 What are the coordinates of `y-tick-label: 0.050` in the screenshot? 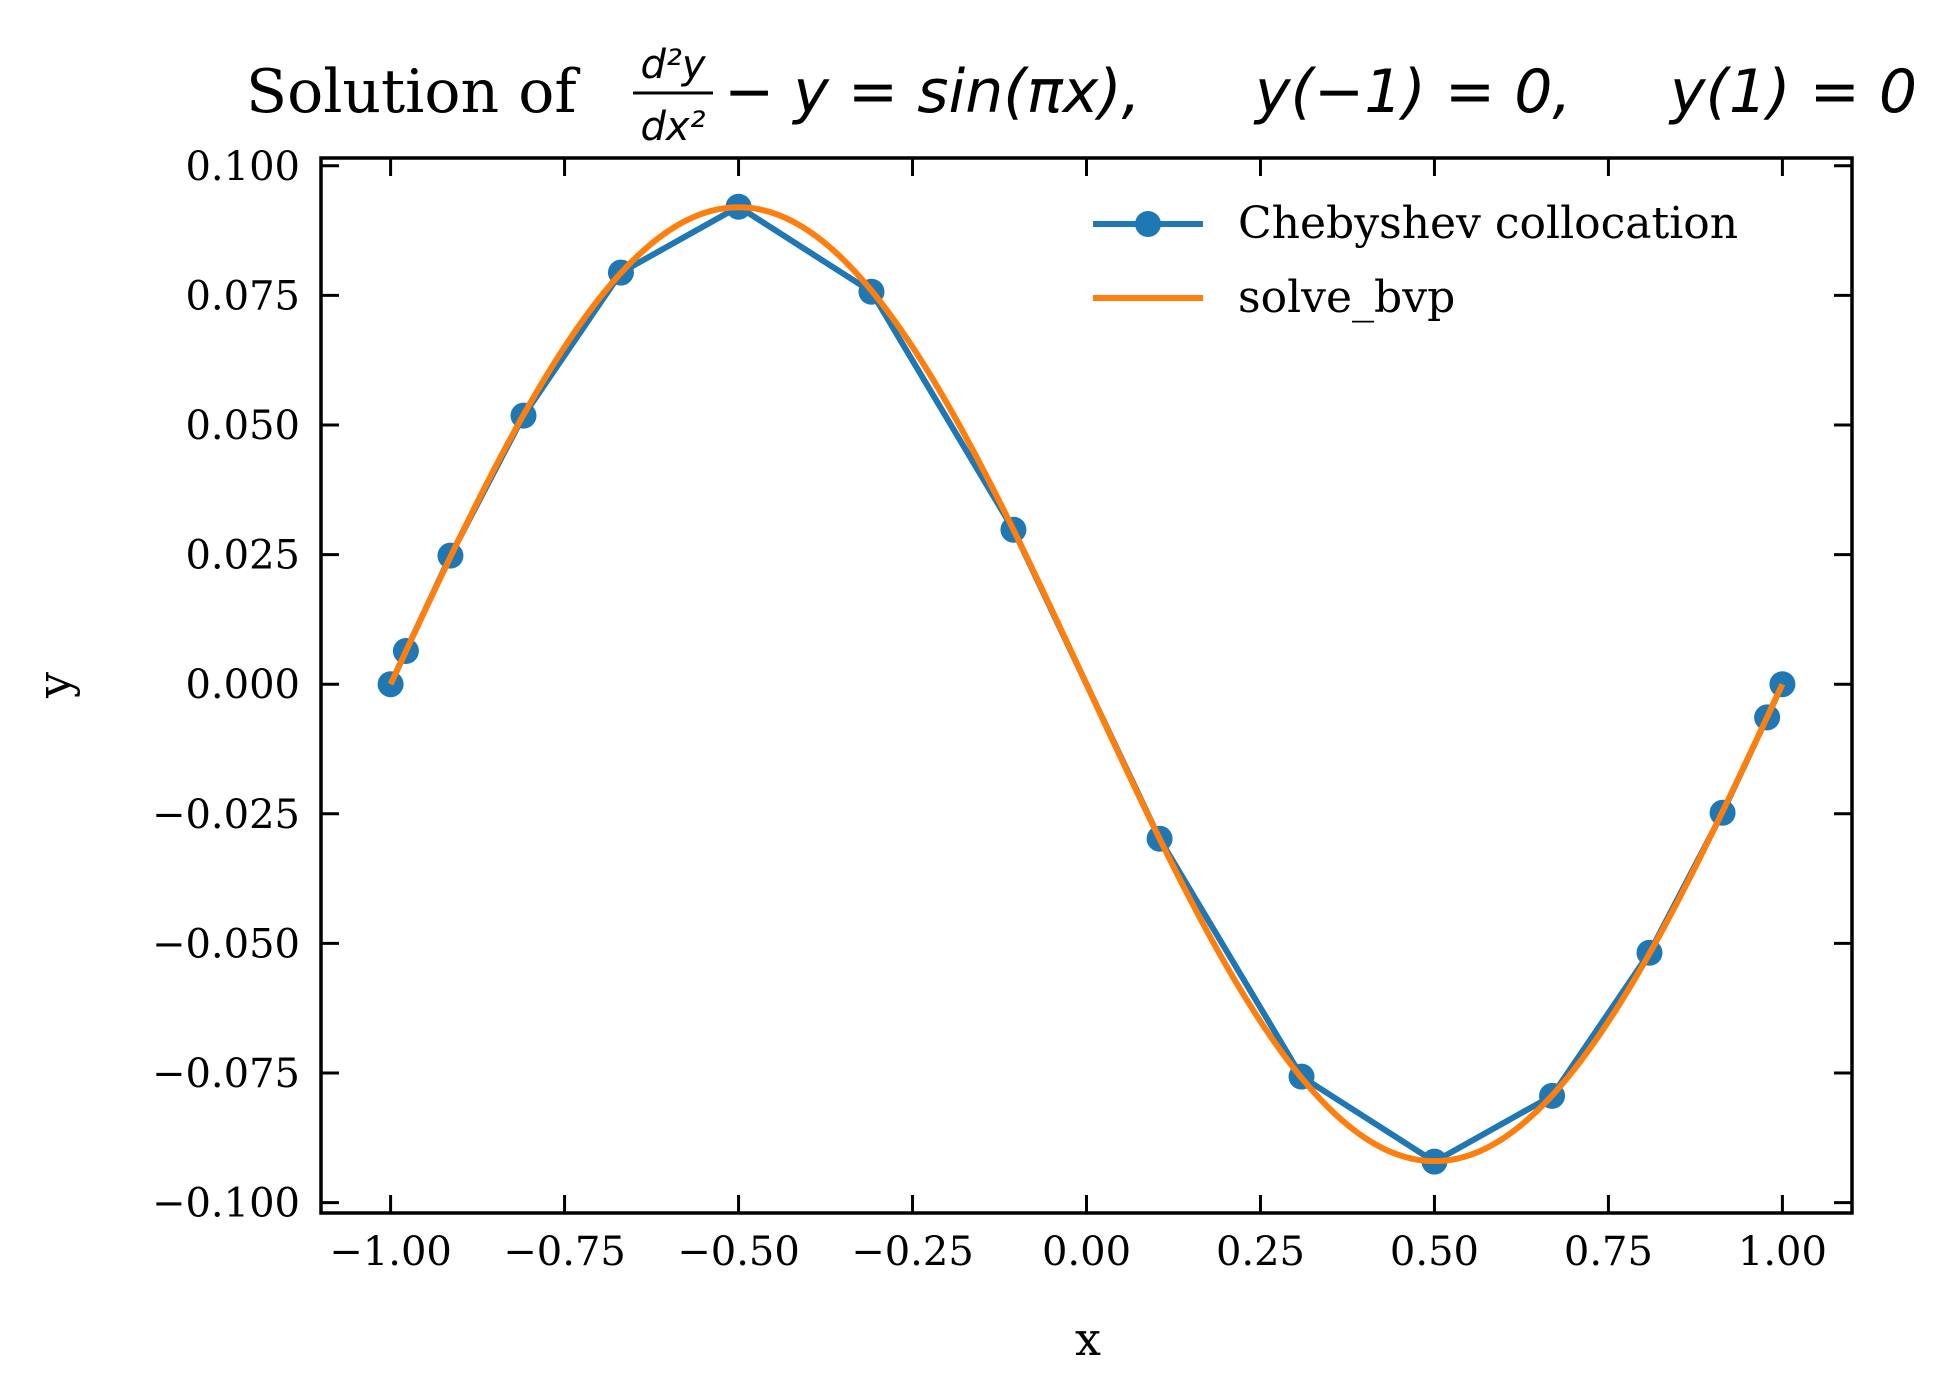 It's located at (242, 426).